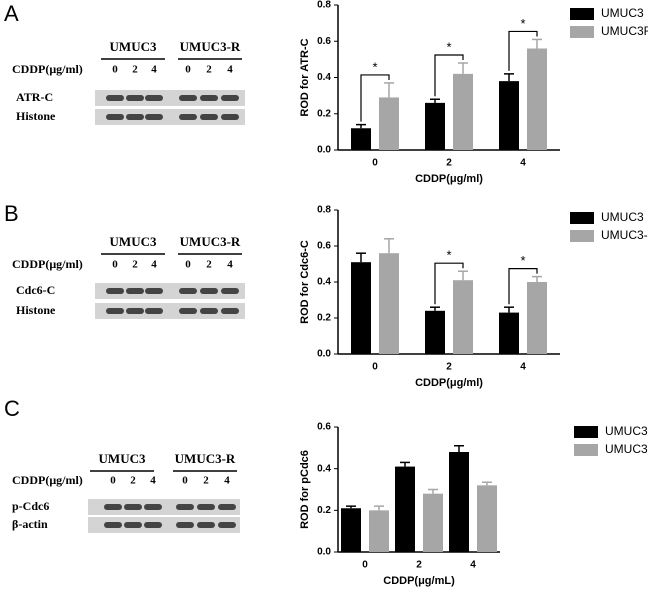  What do you see at coordinates (35, 290) in the screenshot?
I see `row-label: Cdc6-C` at bounding box center [35, 290].